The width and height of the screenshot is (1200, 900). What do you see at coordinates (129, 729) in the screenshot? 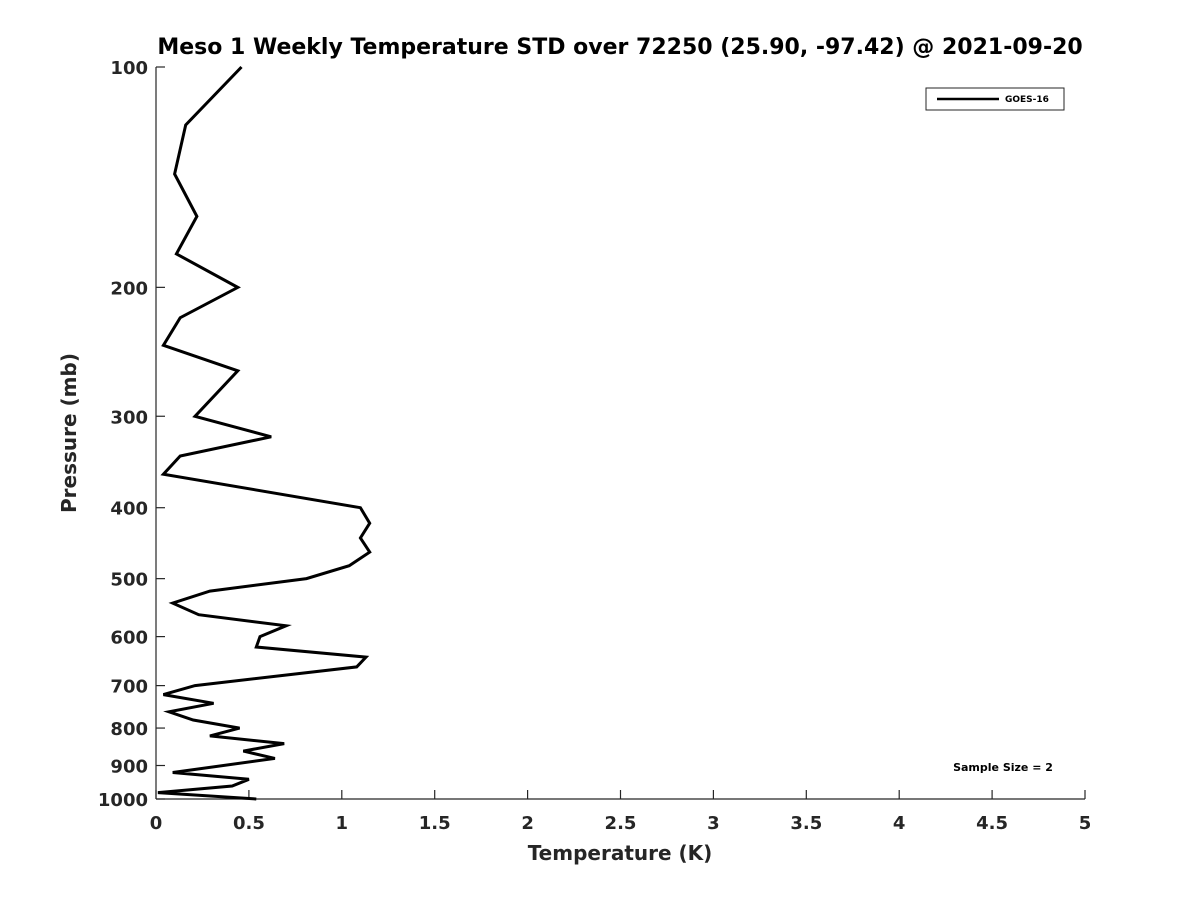
I see `y-tick-label: 800` at bounding box center [129, 729].